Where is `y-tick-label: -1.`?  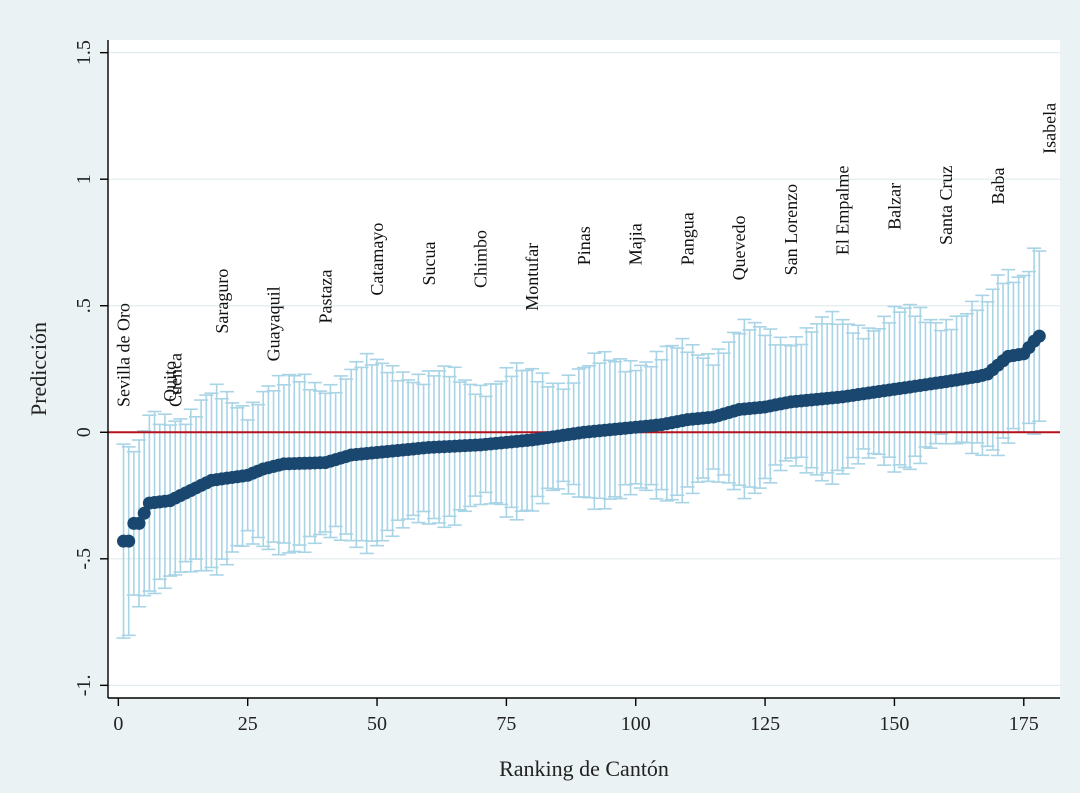 y-tick-label: -1. is located at coordinates (84, 686).